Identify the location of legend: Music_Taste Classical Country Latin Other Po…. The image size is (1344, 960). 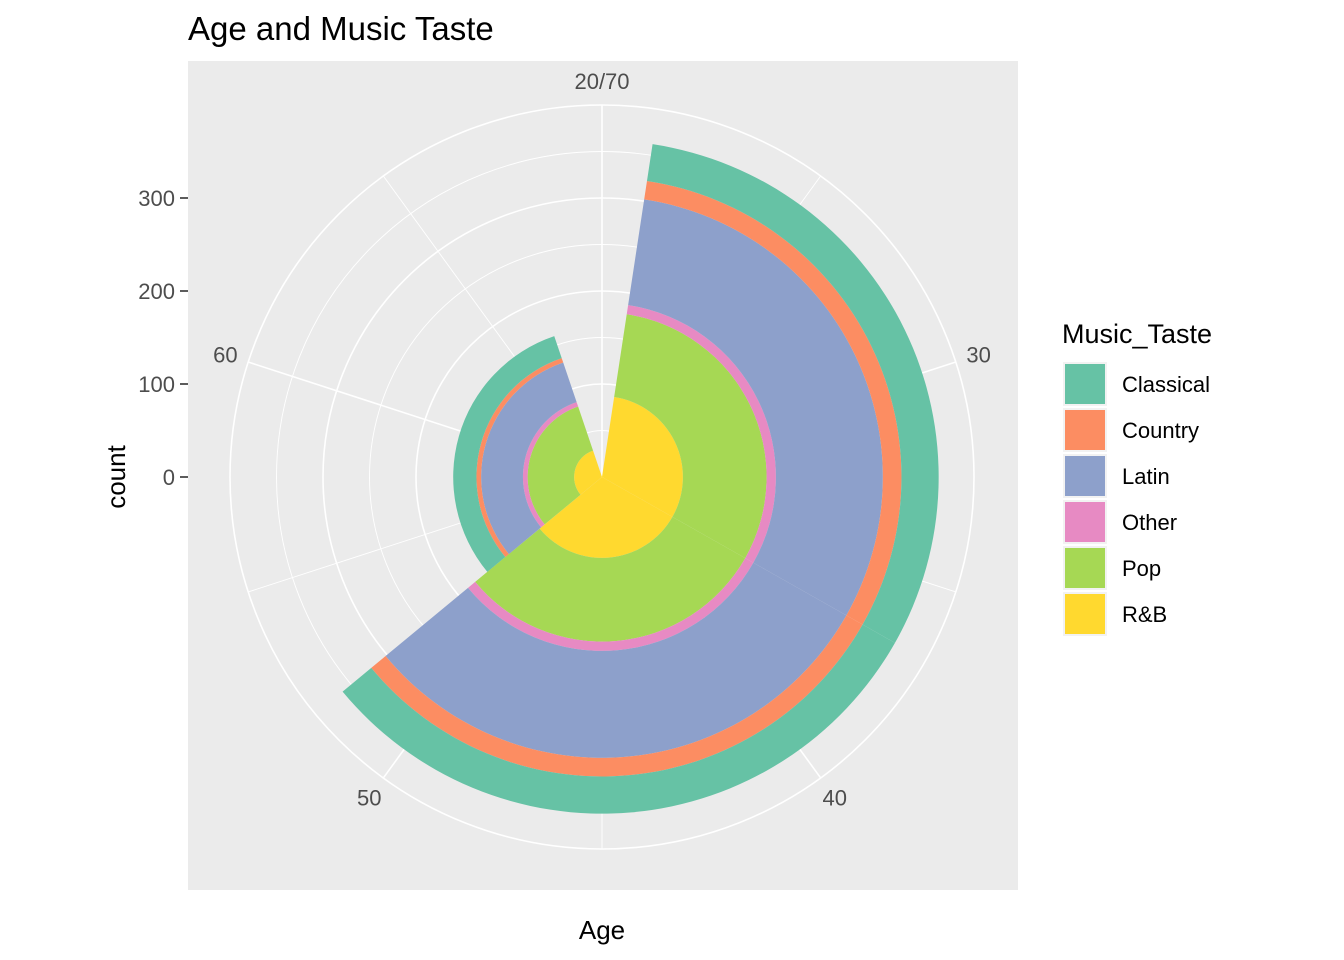
(1137, 477).